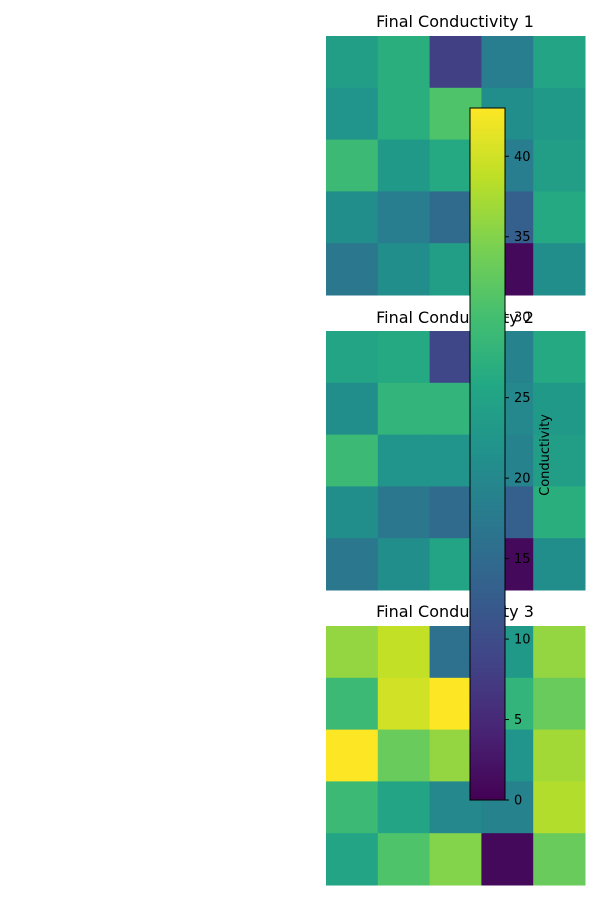 This screenshot has height=900, width=600. What do you see at coordinates (518, 801) in the screenshot?
I see `colorbar-tick-label: 0` at bounding box center [518, 801].